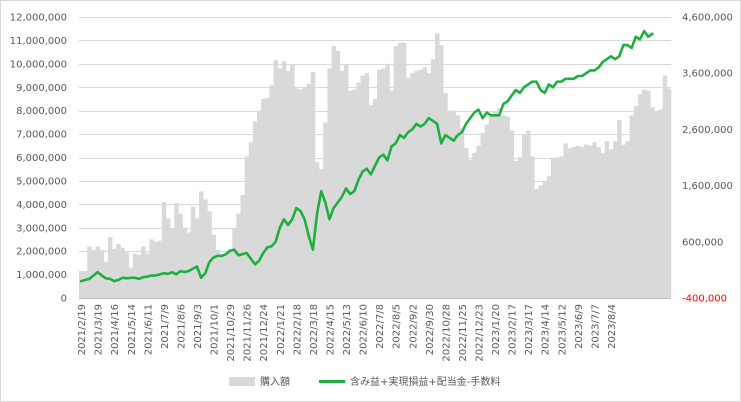 This screenshot has height=402, width=741. I want to click on x-tick-label: 2023/6/9, so click(579, 326).